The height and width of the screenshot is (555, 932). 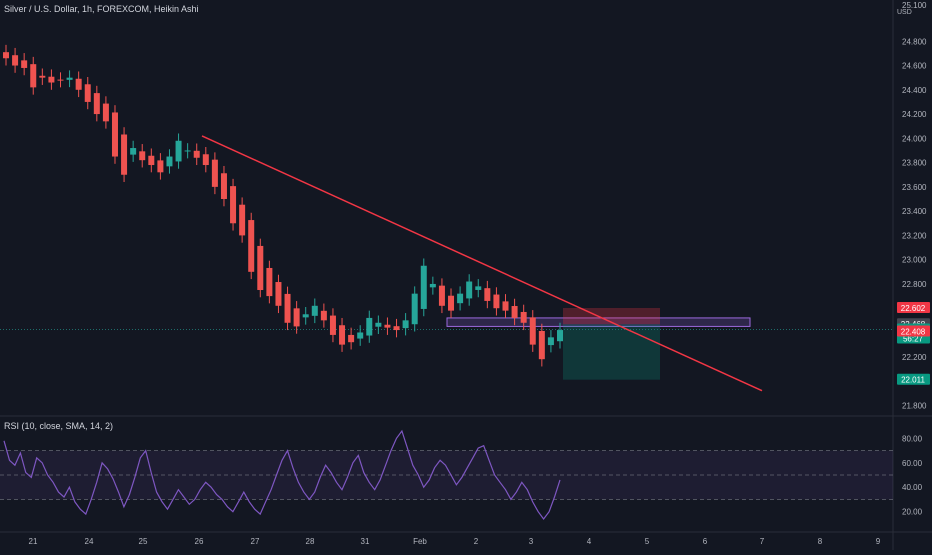 I want to click on stop-loss-box, so click(x=611, y=316).